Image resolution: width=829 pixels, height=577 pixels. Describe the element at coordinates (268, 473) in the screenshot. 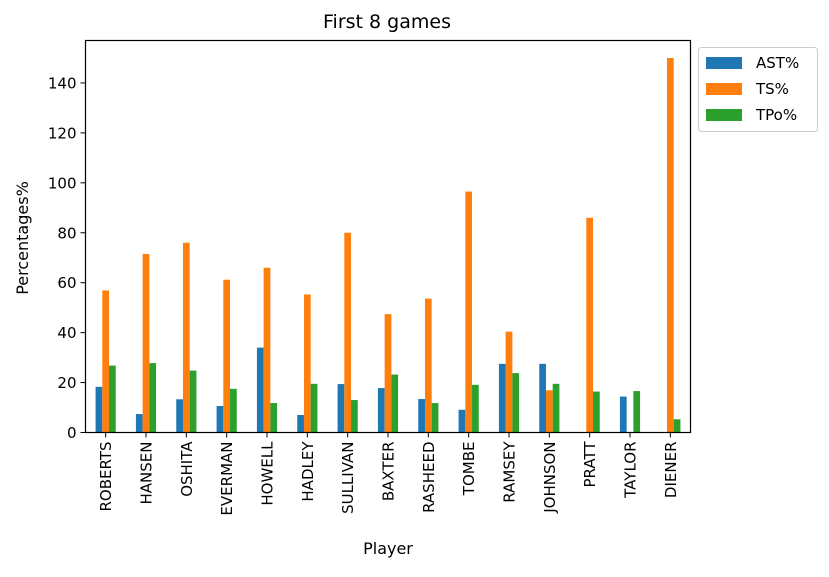

I see `x-tick-label: HOWELL` at that location.